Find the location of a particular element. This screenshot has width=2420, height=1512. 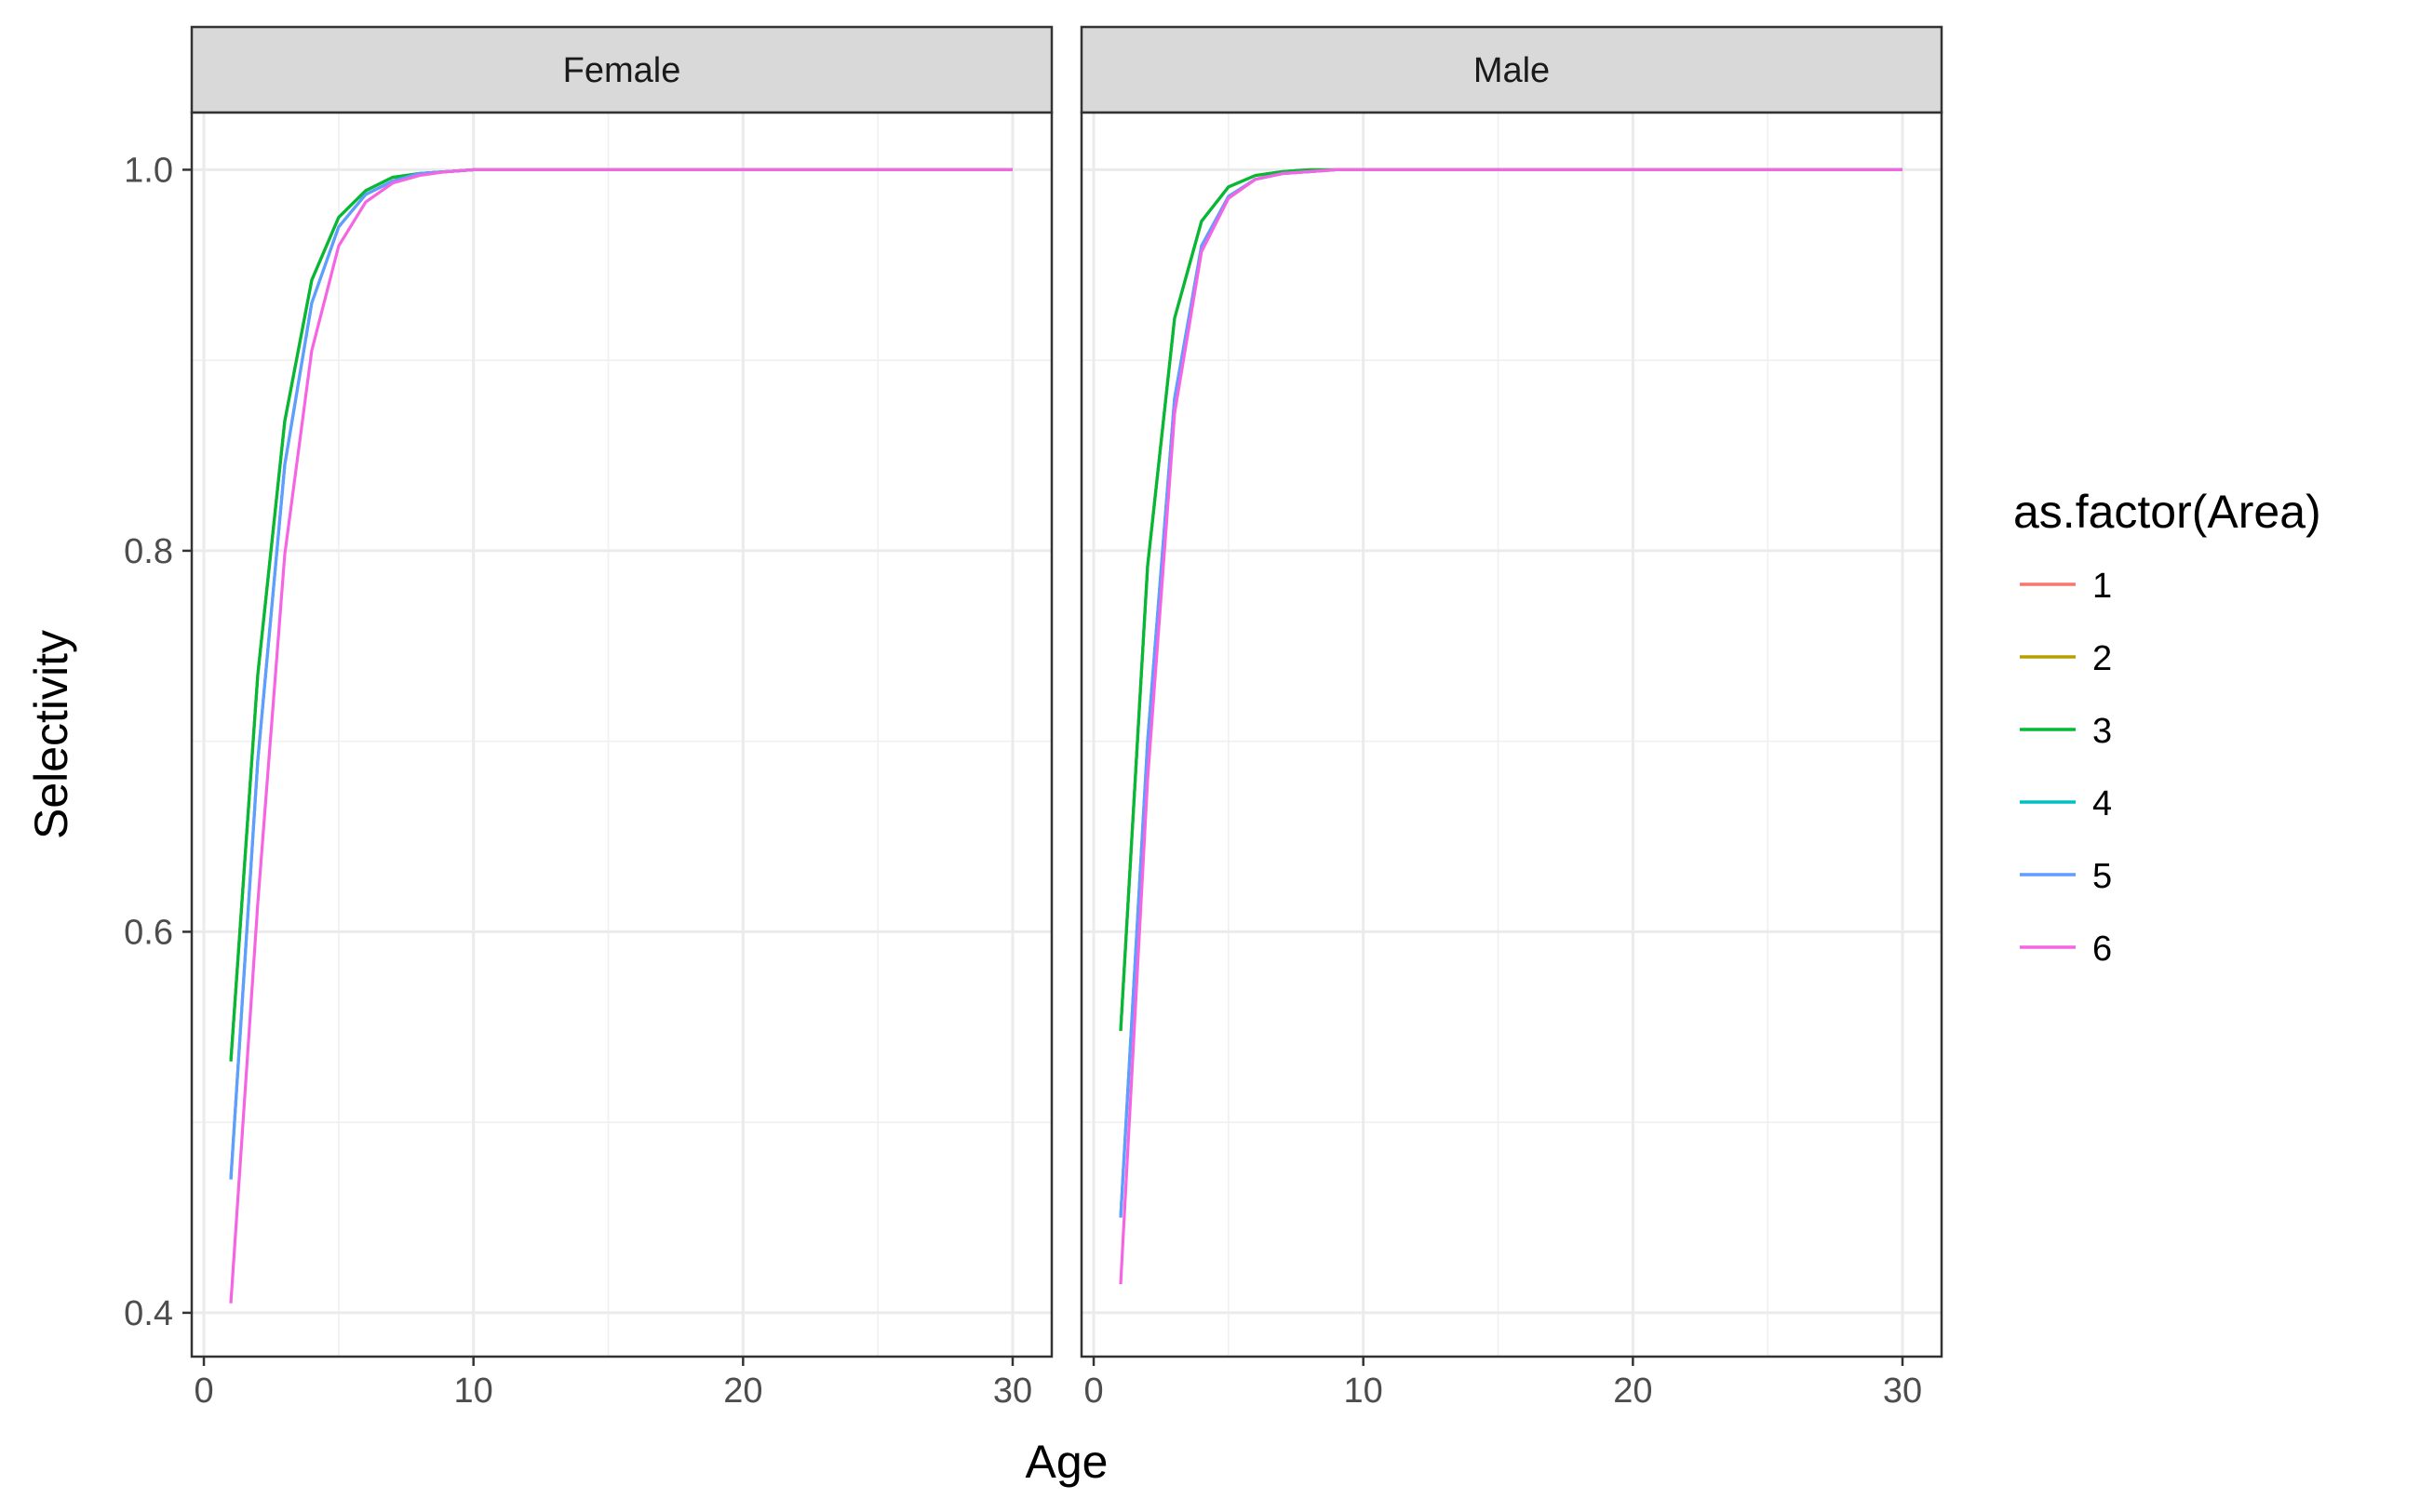

legend-label: 6 is located at coordinates (2102, 949).